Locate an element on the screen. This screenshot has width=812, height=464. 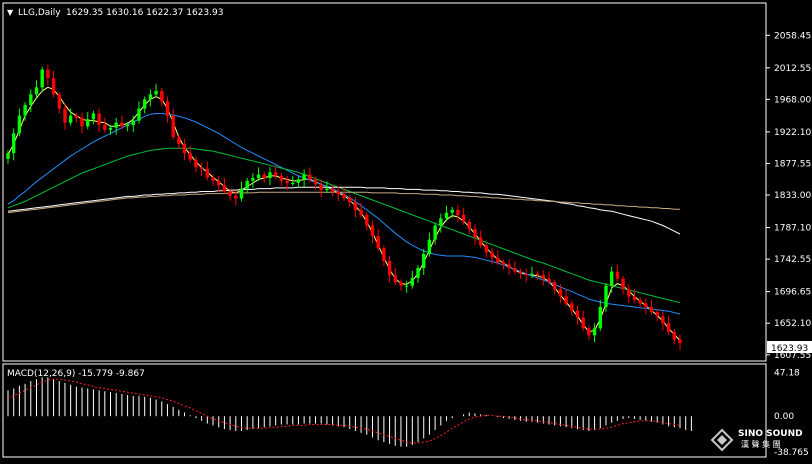
price-axis-label: 1877.55 is located at coordinates (792, 164).